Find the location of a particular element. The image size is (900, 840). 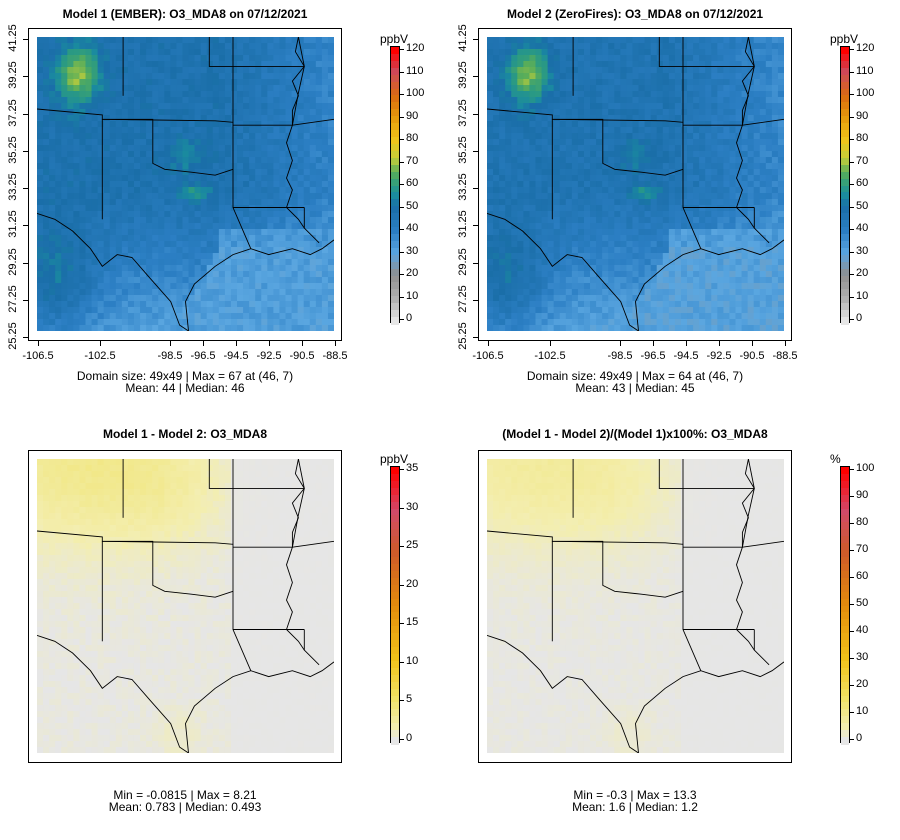

y-tick-label: 41.25 is located at coordinates (13, 38).